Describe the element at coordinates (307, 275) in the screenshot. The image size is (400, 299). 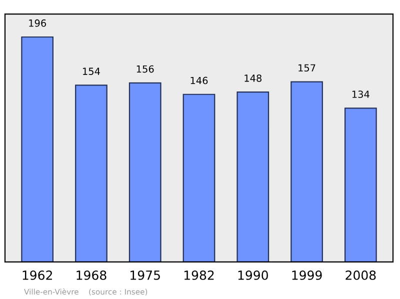
I see `x-tick-label: 1999` at that location.